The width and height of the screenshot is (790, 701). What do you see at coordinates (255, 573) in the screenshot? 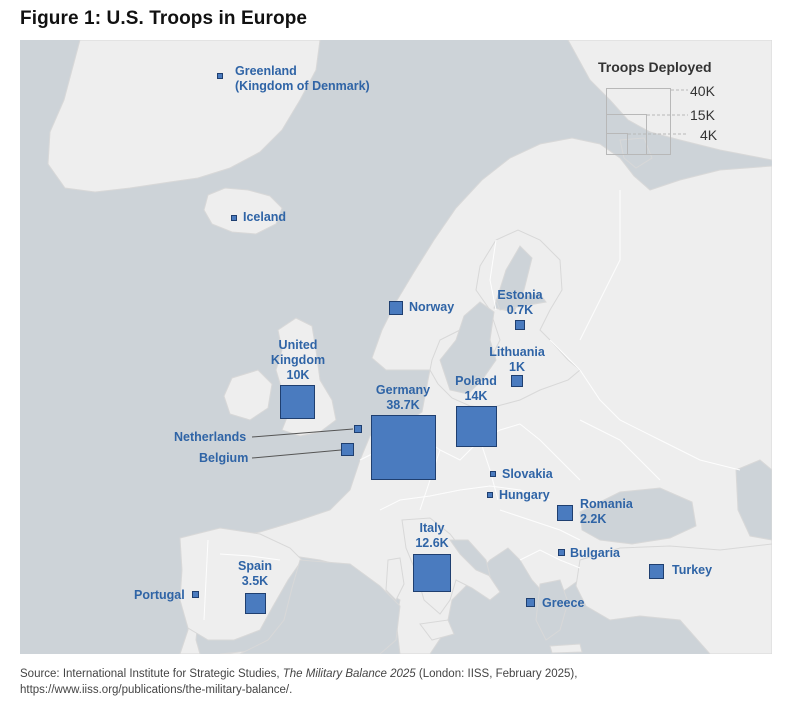
I see `label-spain: Spain 3.5K` at bounding box center [255, 573].